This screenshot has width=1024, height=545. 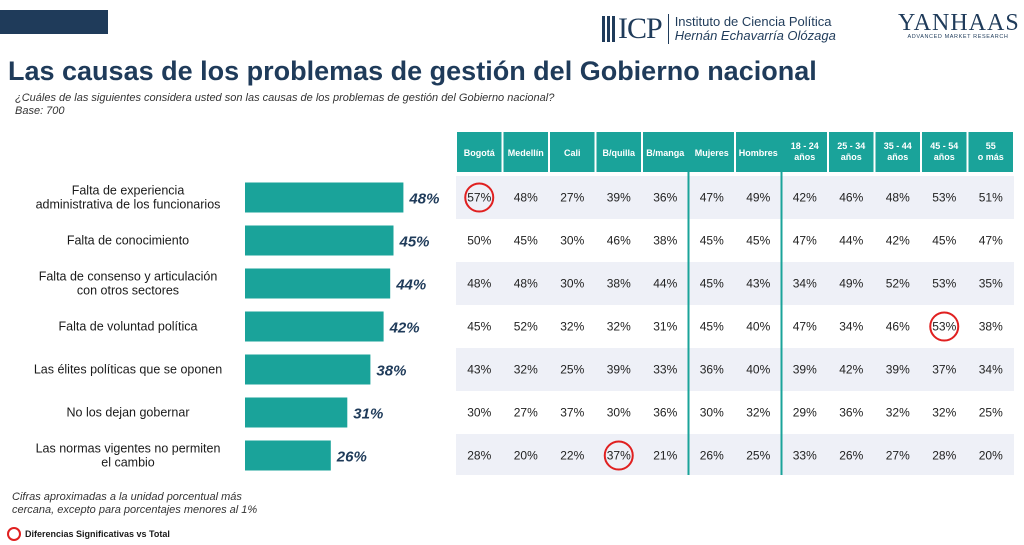 I want to click on yanhaas-logo: YANHAAS ADVANCED MARKET RESEARCH, so click(x=959, y=25).